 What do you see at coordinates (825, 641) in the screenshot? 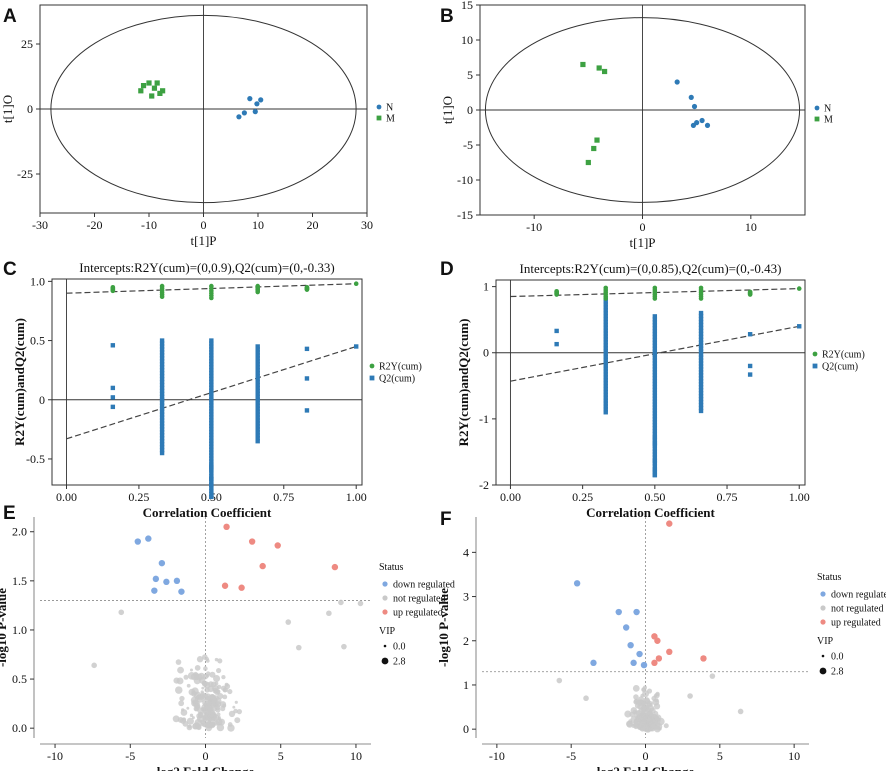
I see `legend-vip-title: VIP` at bounding box center [825, 641].